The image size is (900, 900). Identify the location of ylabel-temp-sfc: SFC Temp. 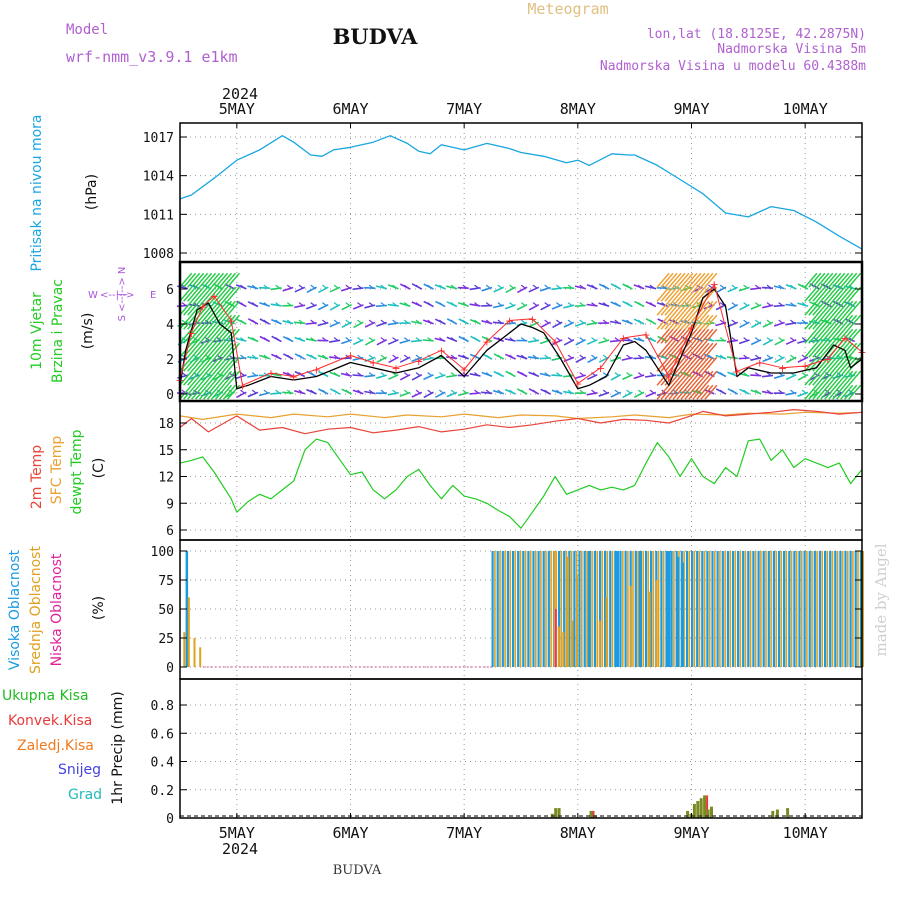
(57, 470).